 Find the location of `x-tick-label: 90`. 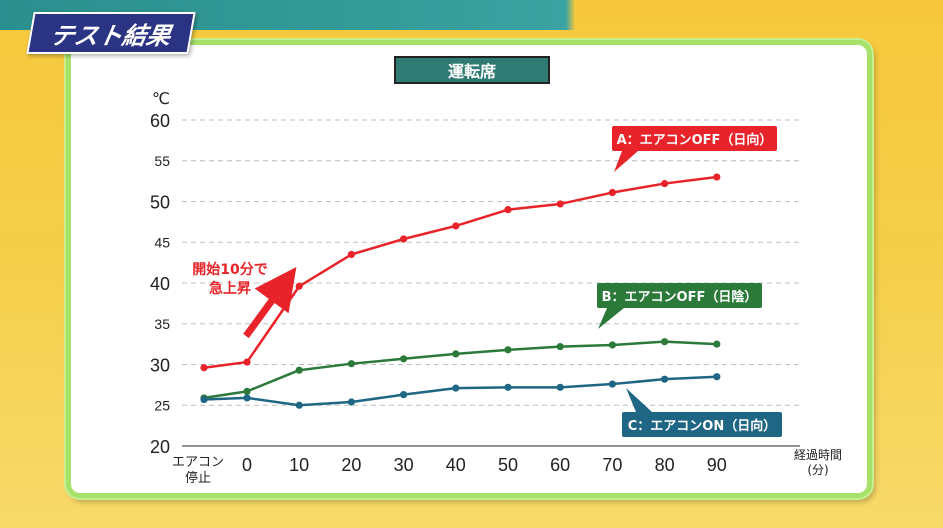

x-tick-label: 90 is located at coordinates (717, 465).